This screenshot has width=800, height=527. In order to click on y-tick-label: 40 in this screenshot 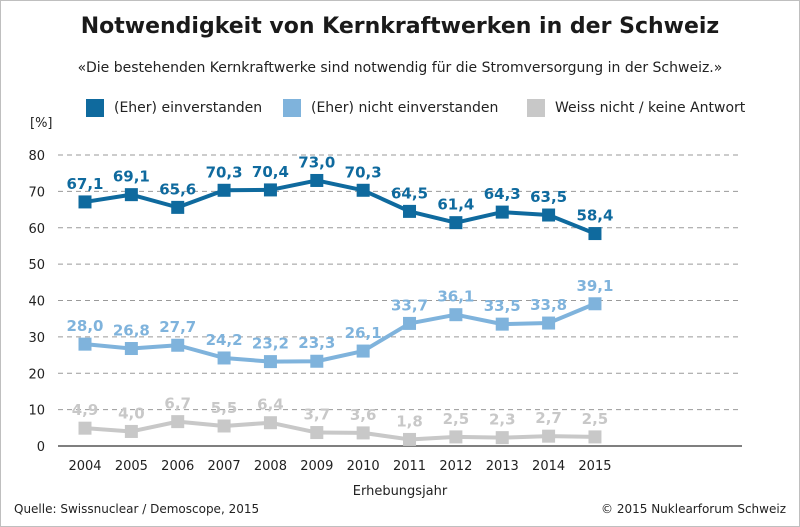, I will do `click(36, 302)`.